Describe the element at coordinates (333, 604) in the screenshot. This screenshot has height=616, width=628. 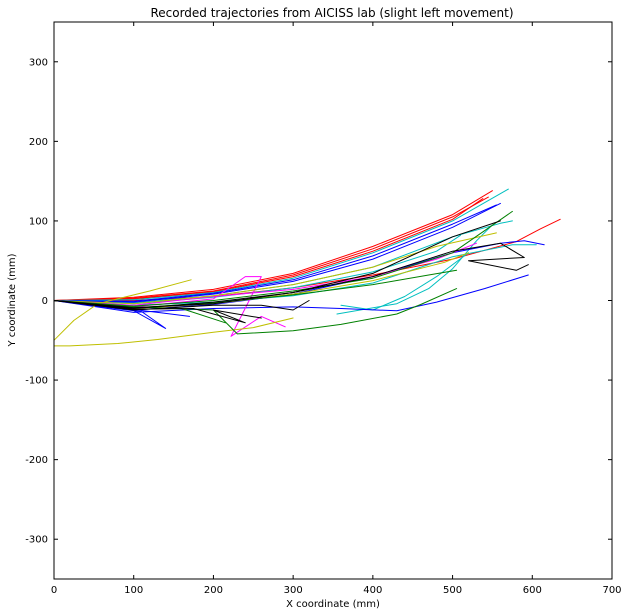
I see `x-axis-label: X coordinate (mm)` at that location.